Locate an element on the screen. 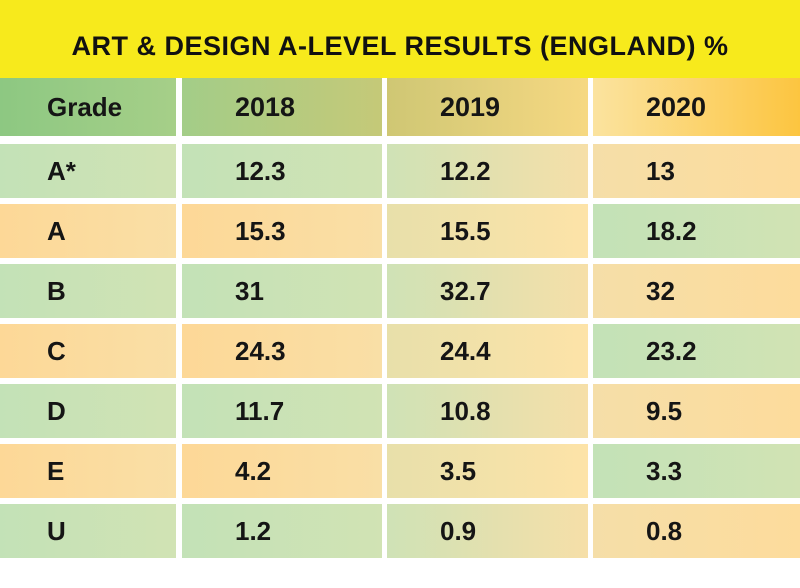 This screenshot has height=588, width=800. grade-cell: A* is located at coordinates (88, 171).